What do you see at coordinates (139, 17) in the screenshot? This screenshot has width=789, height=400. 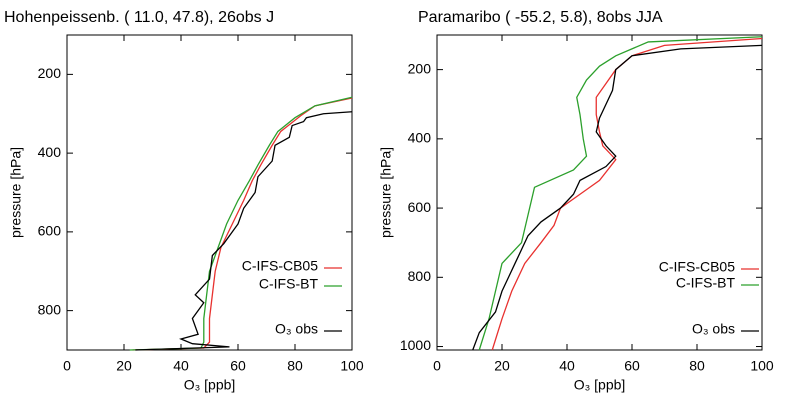 I see `chart-title: Hohenpeissenb. ( 11.0, 47.8), 26obs J` at bounding box center [139, 17].